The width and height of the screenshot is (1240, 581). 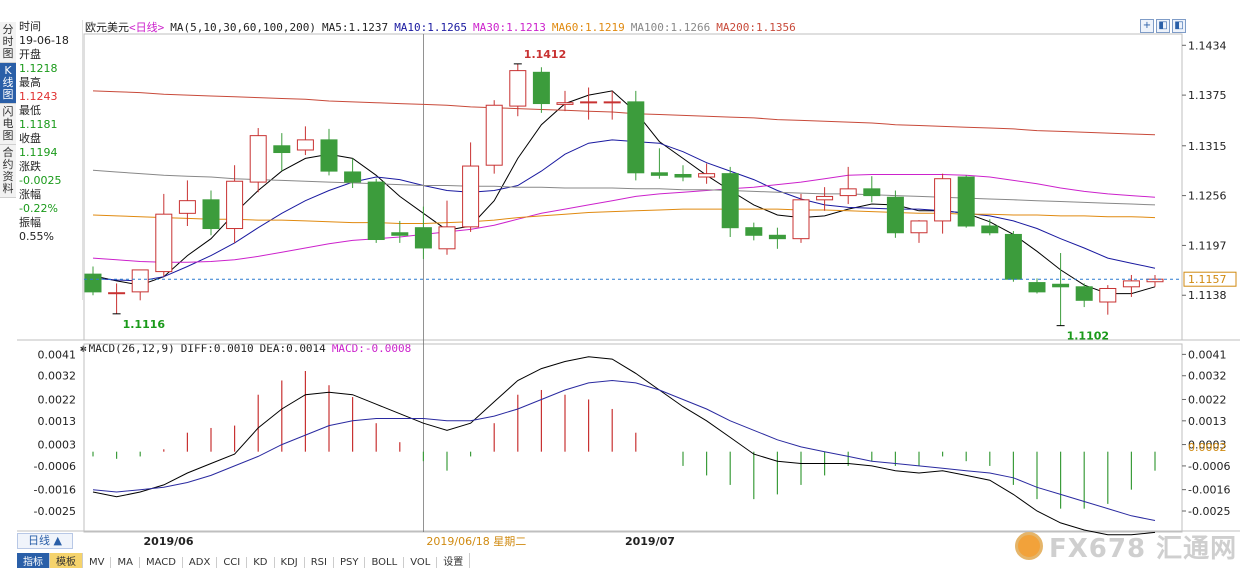 I want to click on macd-tick-label-right: 0.0022, so click(x=1207, y=399).